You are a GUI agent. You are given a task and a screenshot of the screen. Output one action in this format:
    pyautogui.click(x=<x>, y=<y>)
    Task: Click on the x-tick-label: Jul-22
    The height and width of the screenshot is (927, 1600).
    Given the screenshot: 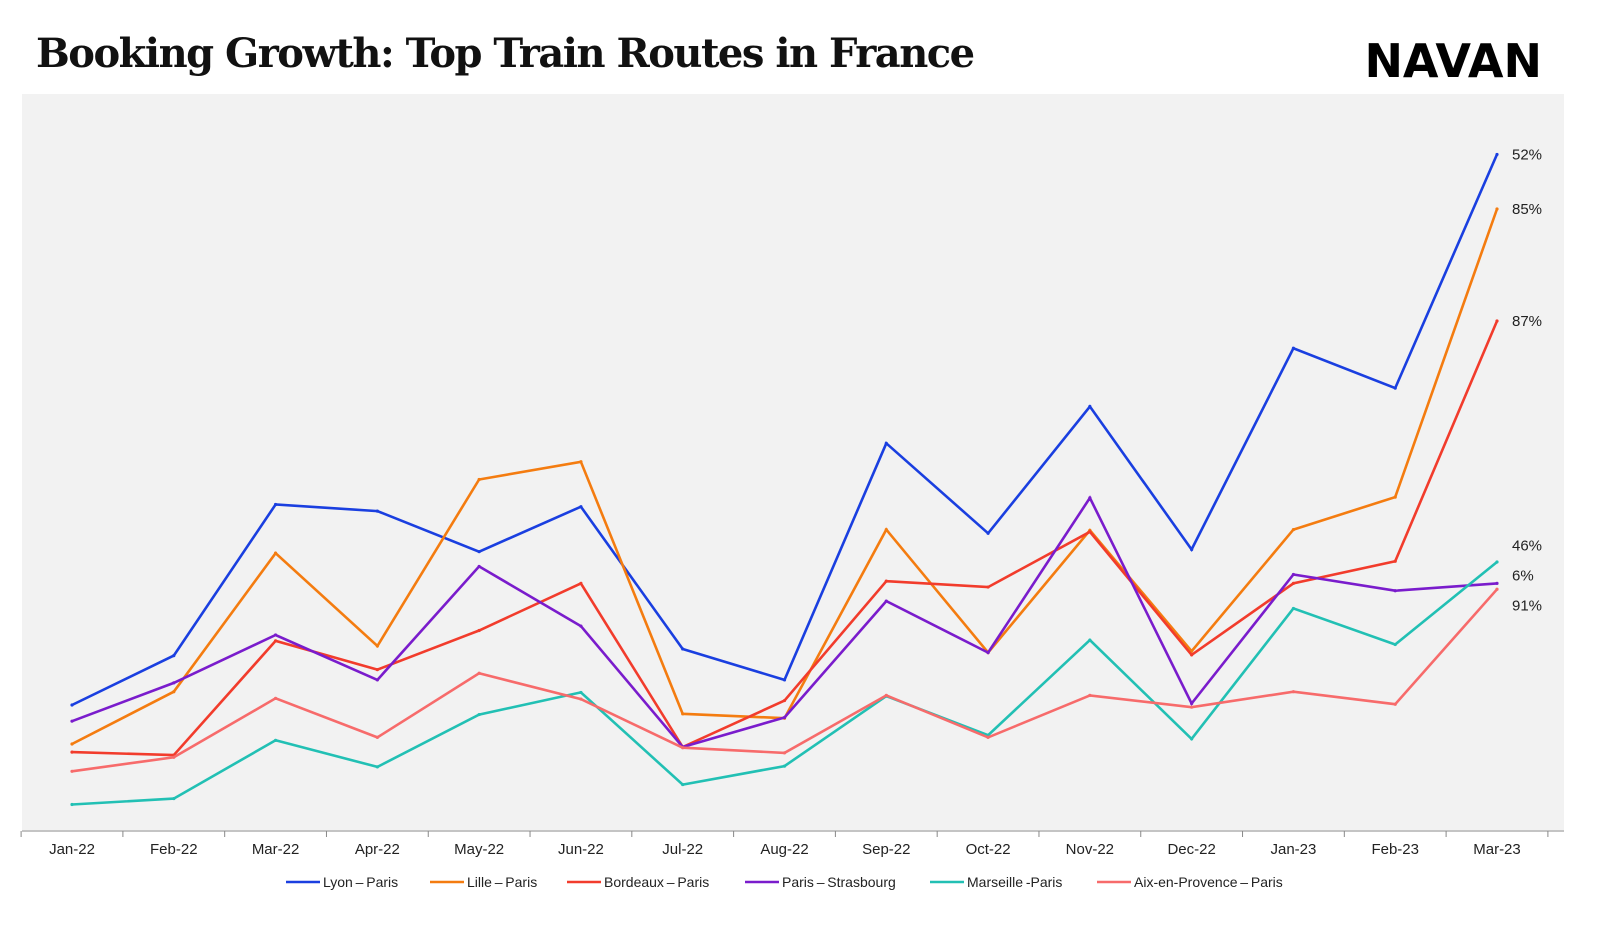 What is the action you would take?
    pyautogui.click(x=682, y=849)
    